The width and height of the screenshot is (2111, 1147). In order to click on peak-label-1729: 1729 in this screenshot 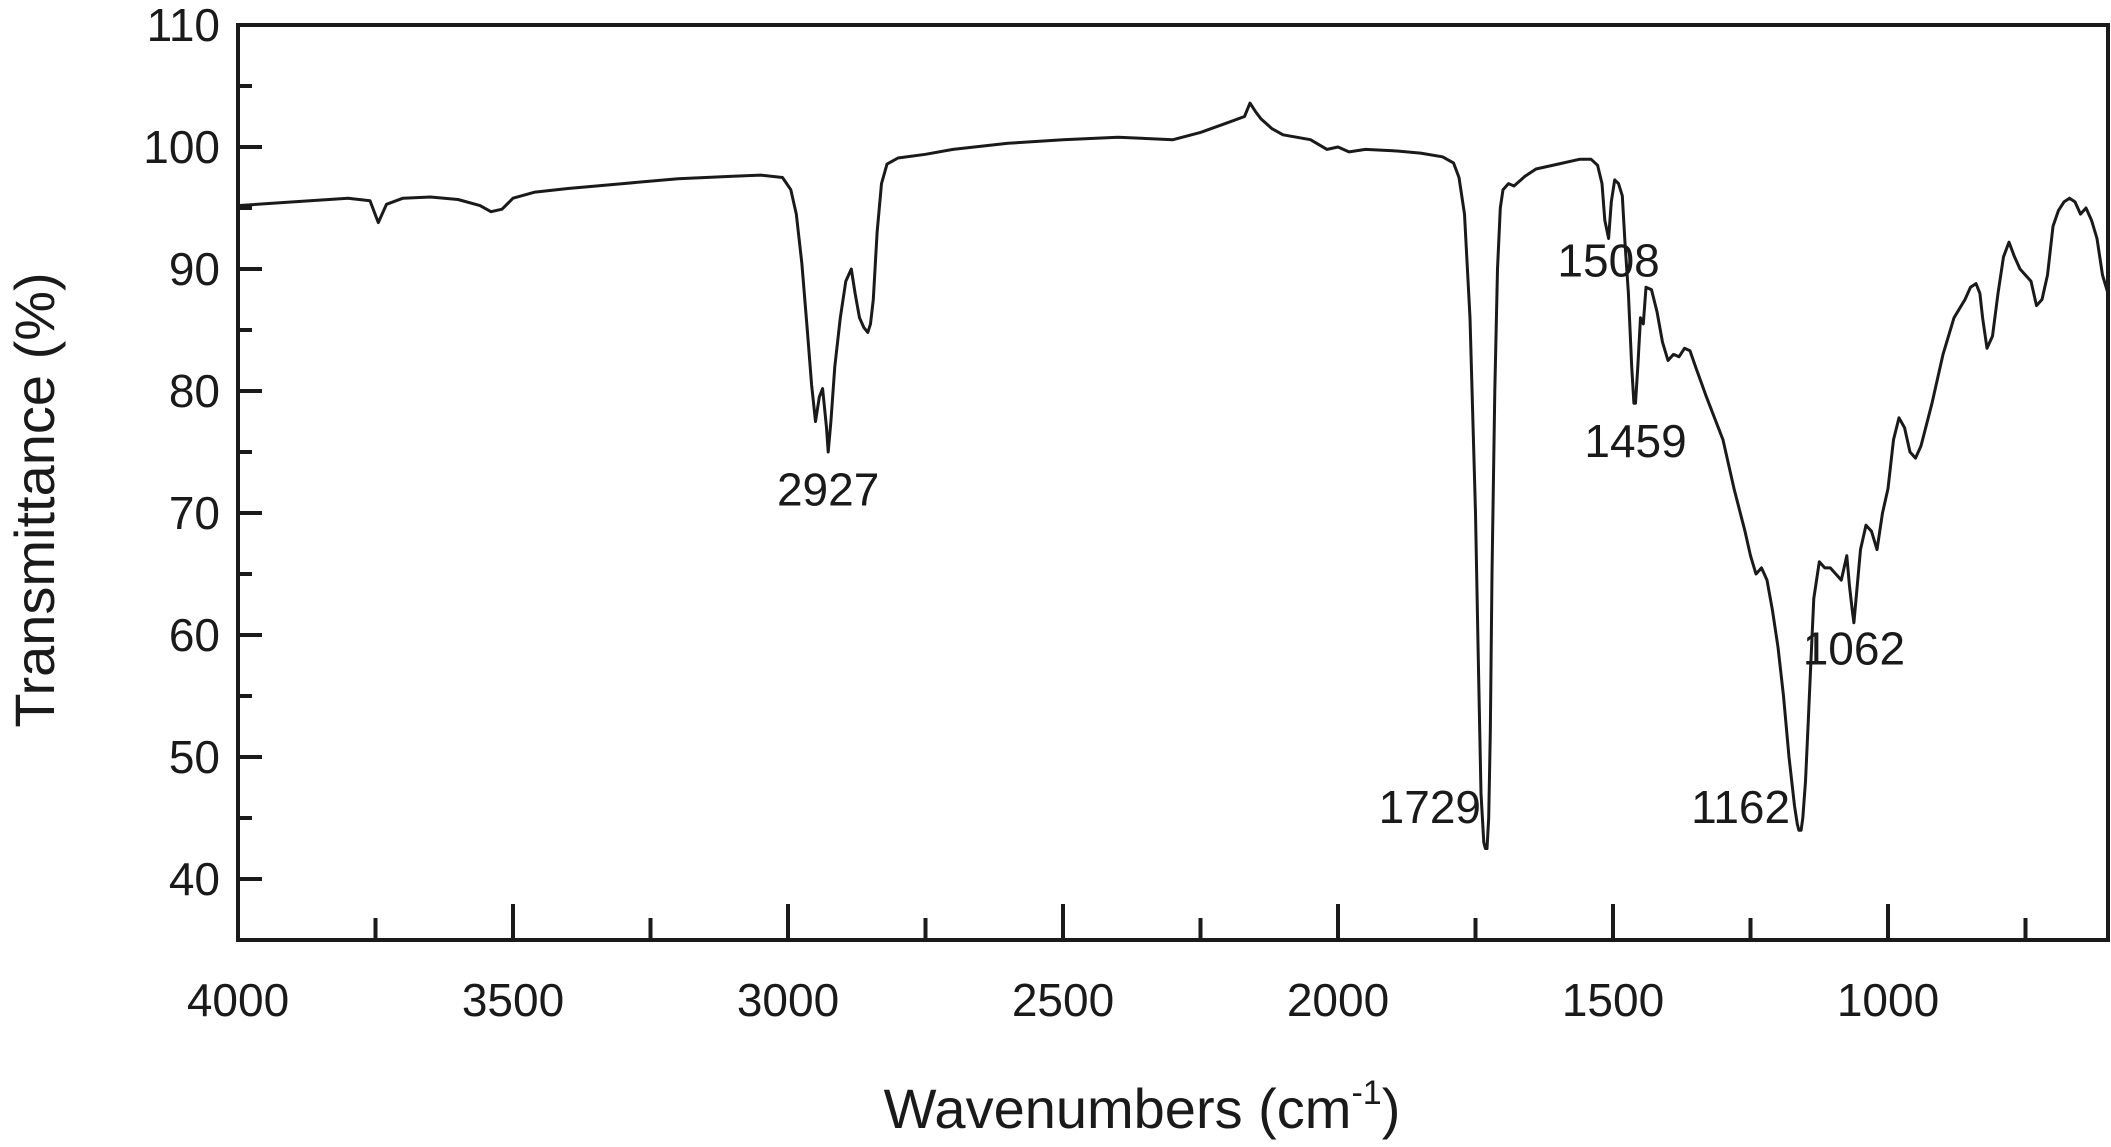, I will do `click(1430, 807)`.